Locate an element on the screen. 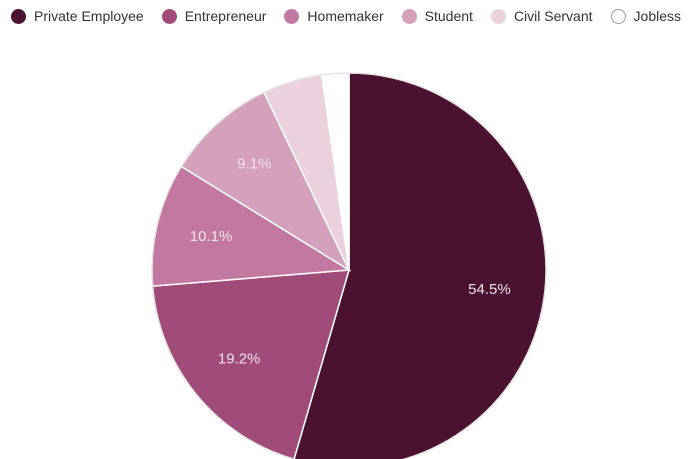 The width and height of the screenshot is (692, 459). legend-swatch-private-employee is located at coordinates (18, 16).